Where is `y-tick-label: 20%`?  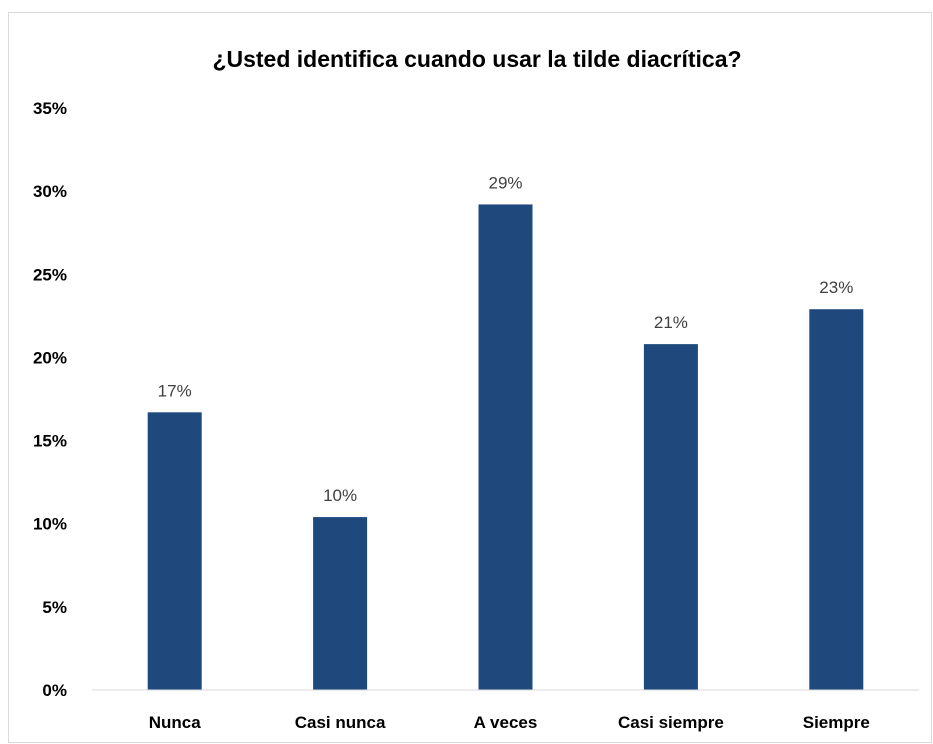
y-tick-label: 20% is located at coordinates (50, 357).